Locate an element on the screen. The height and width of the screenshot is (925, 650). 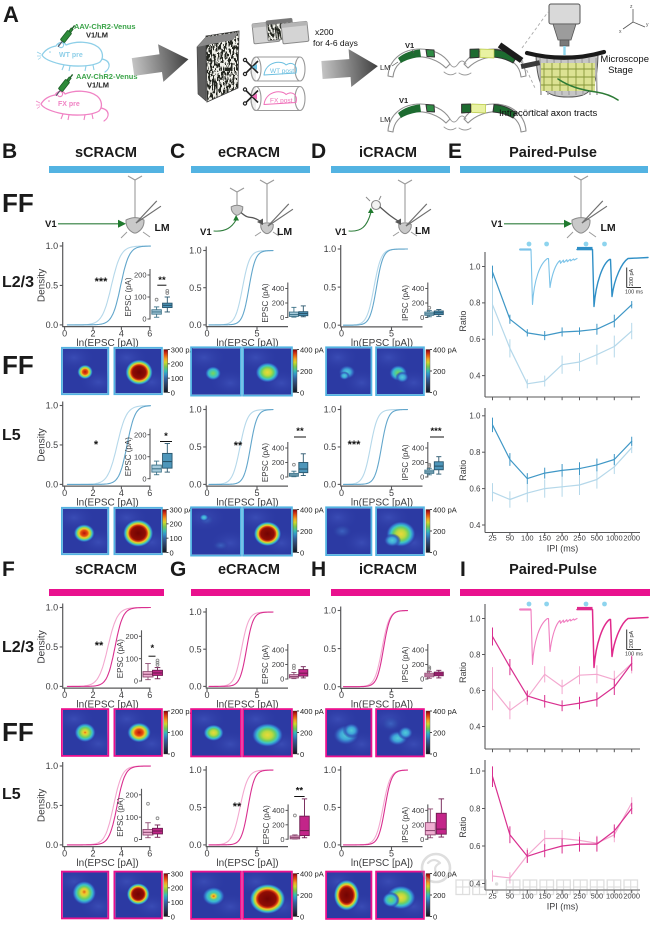
svg-text: sCRACM is located at coordinates (106, 570).